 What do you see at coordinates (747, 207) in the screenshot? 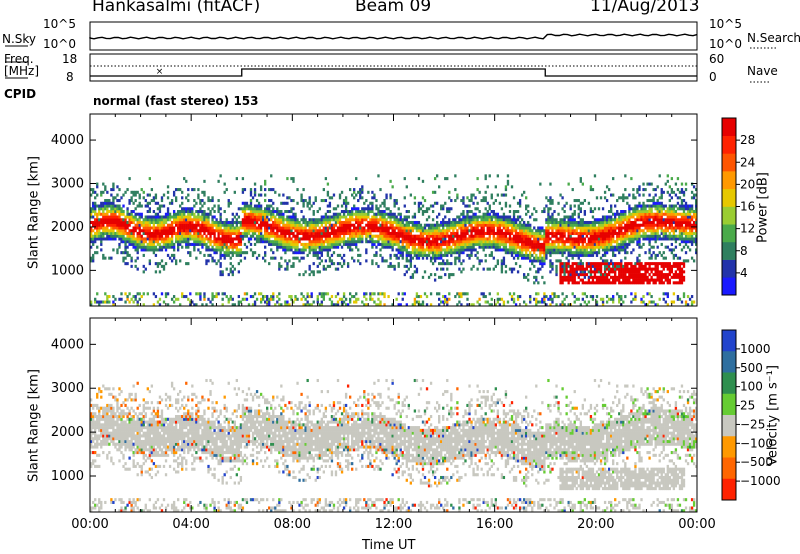
I see `colorbar-tick-label: 16` at bounding box center [747, 207].